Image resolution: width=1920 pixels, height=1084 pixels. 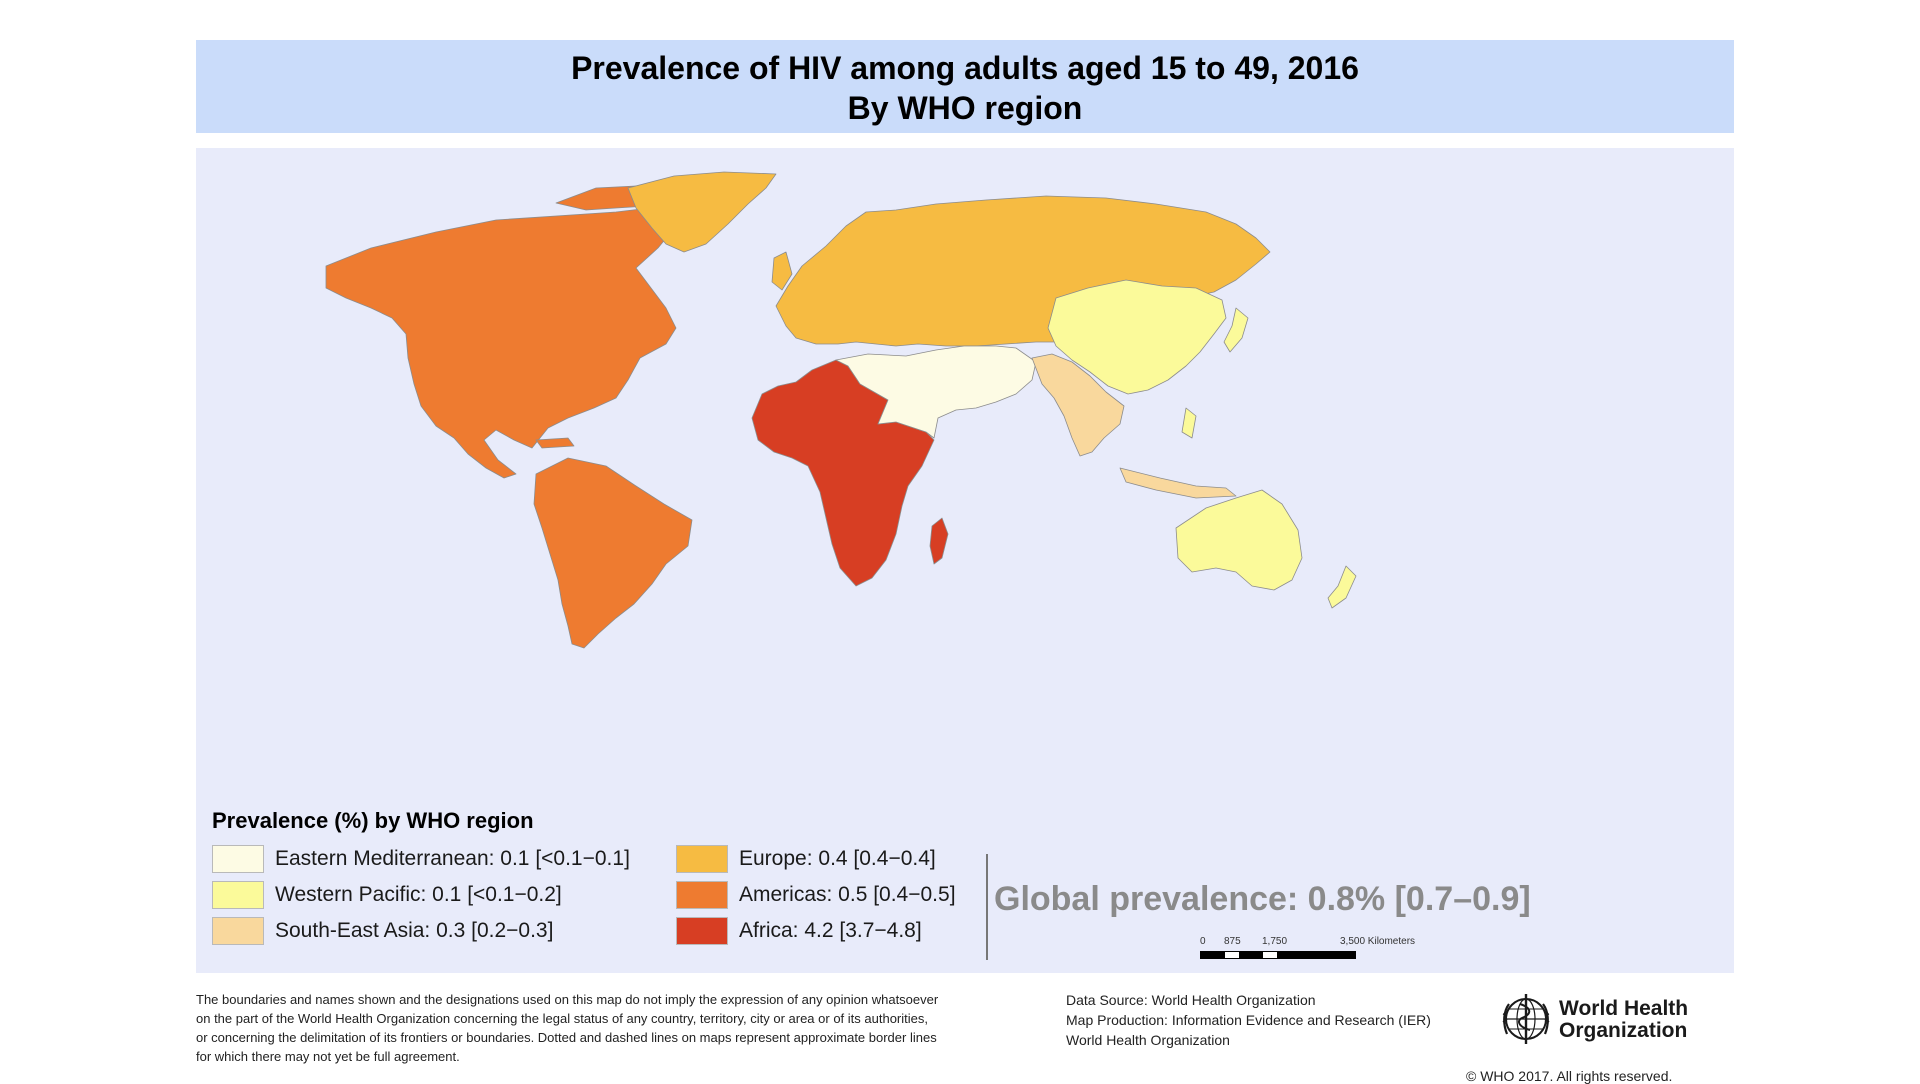 I want to click on scale-label-0: 0, so click(x=1203, y=941).